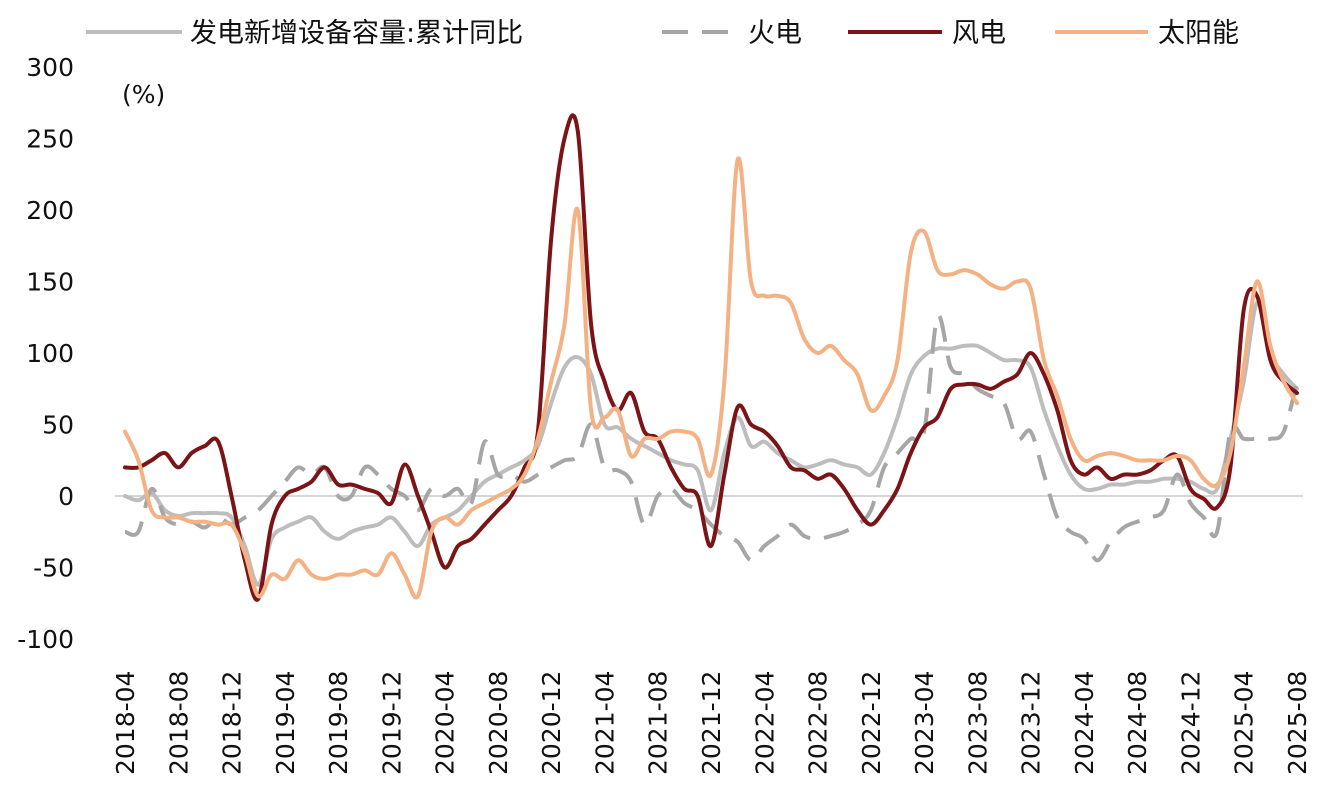  What do you see at coordinates (143, 94) in the screenshot?
I see `y-axis-unit-label: (%)` at bounding box center [143, 94].